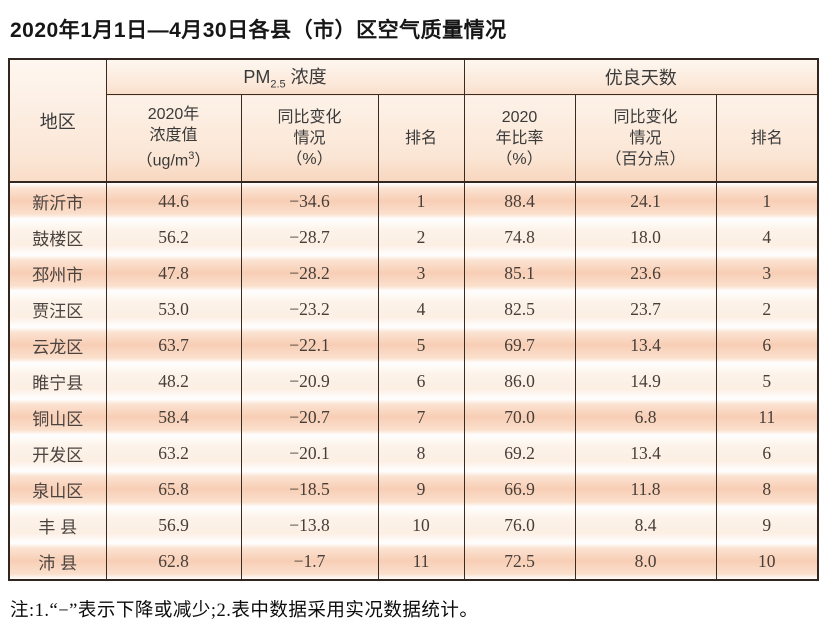 The image size is (825, 622). I want to click on header-pm-change: 同比变化 情况 （%）, so click(309, 138).